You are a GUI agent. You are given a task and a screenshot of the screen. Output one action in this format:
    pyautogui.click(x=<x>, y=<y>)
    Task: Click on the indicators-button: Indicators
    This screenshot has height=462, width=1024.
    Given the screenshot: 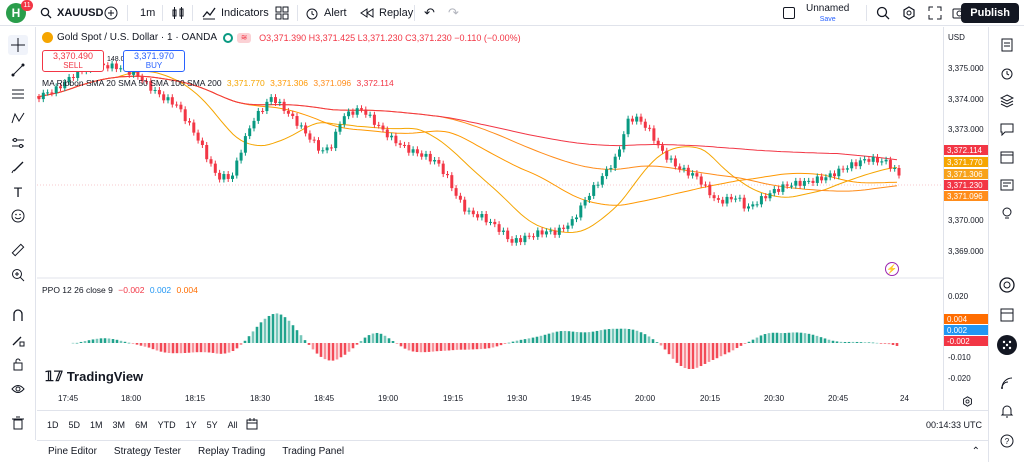 What is the action you would take?
    pyautogui.click(x=235, y=13)
    